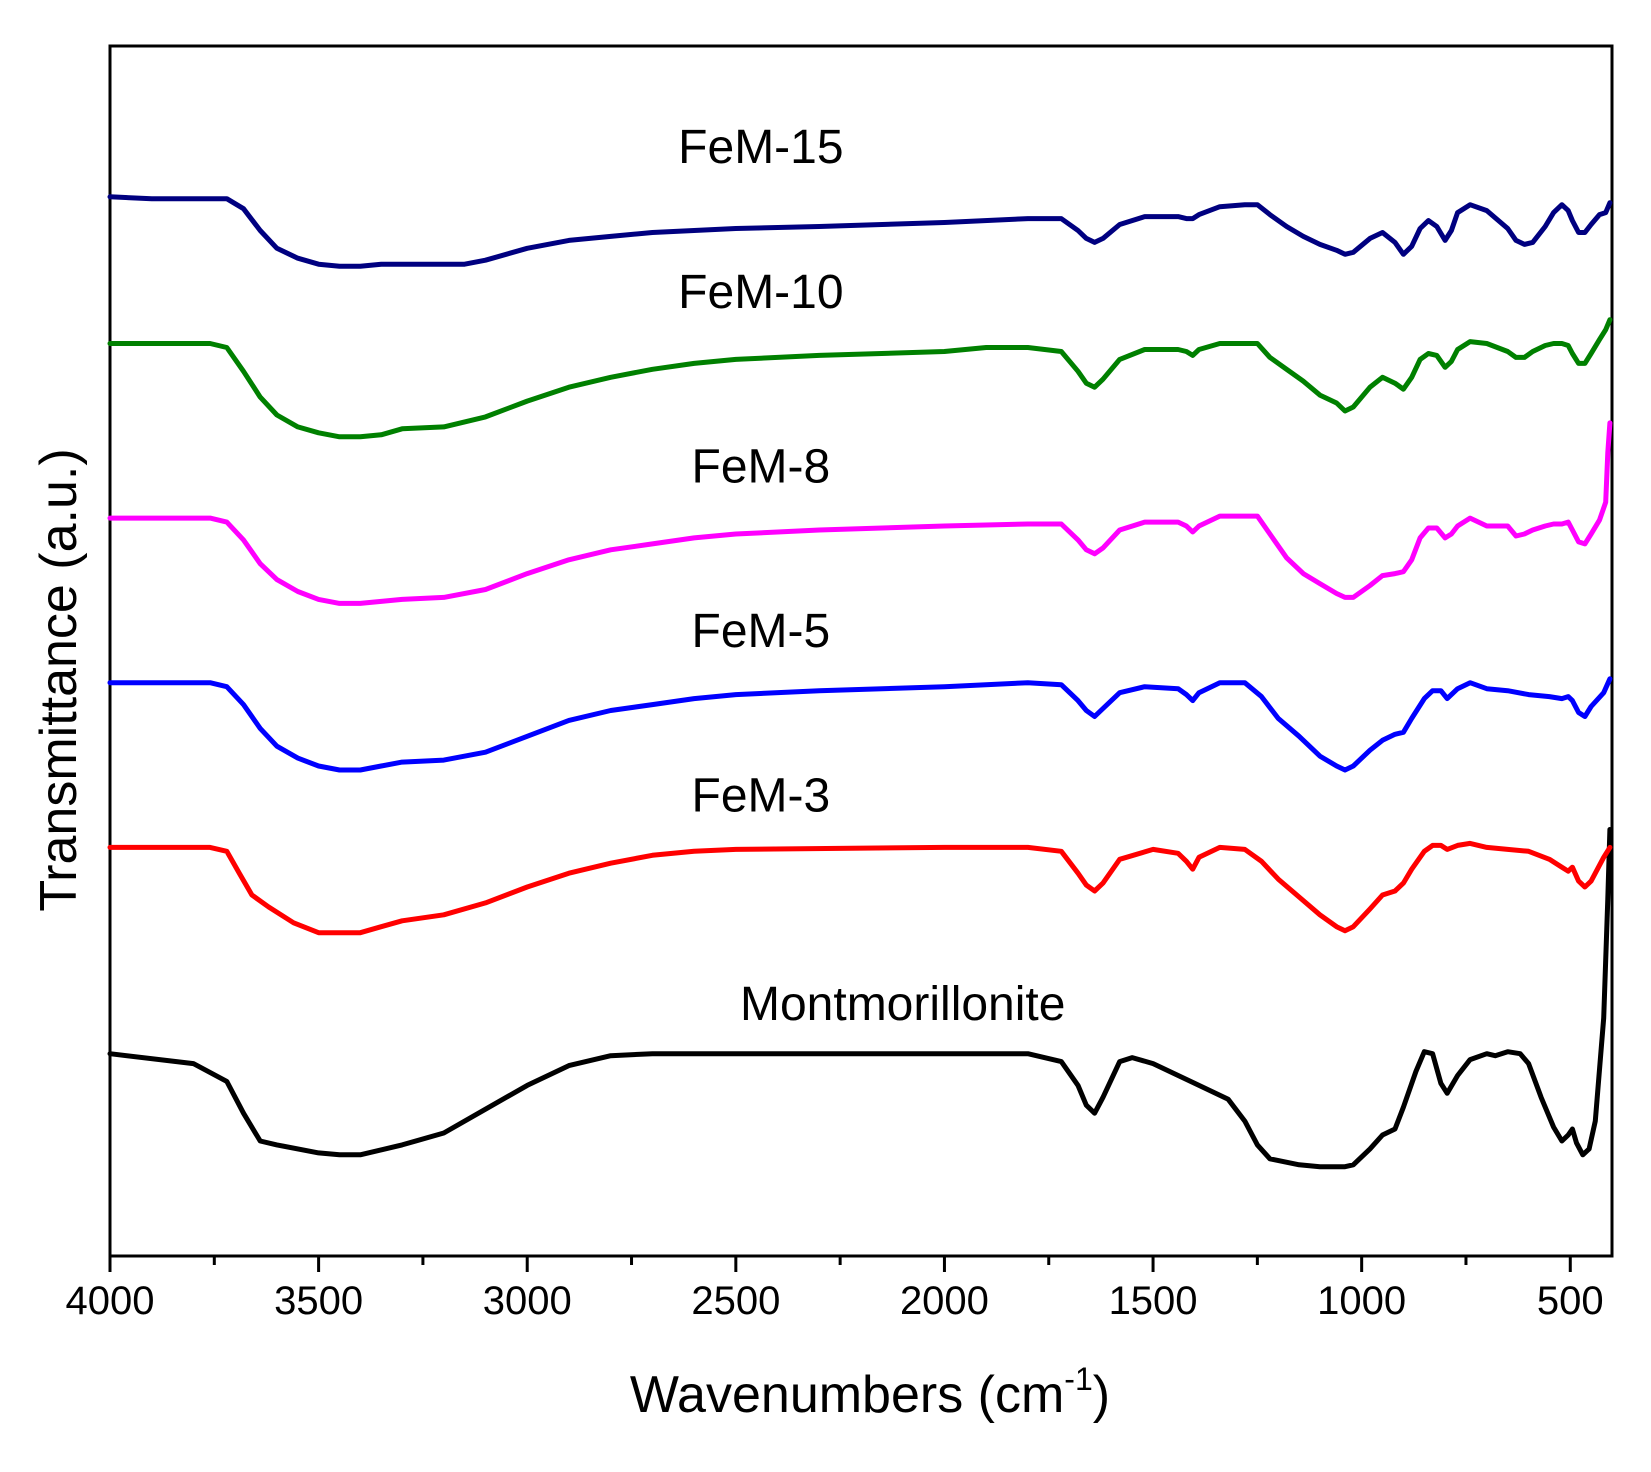 The image size is (1651, 1472). Describe the element at coordinates (761, 631) in the screenshot. I see `series-label-fem-5: FeM-5` at that location.